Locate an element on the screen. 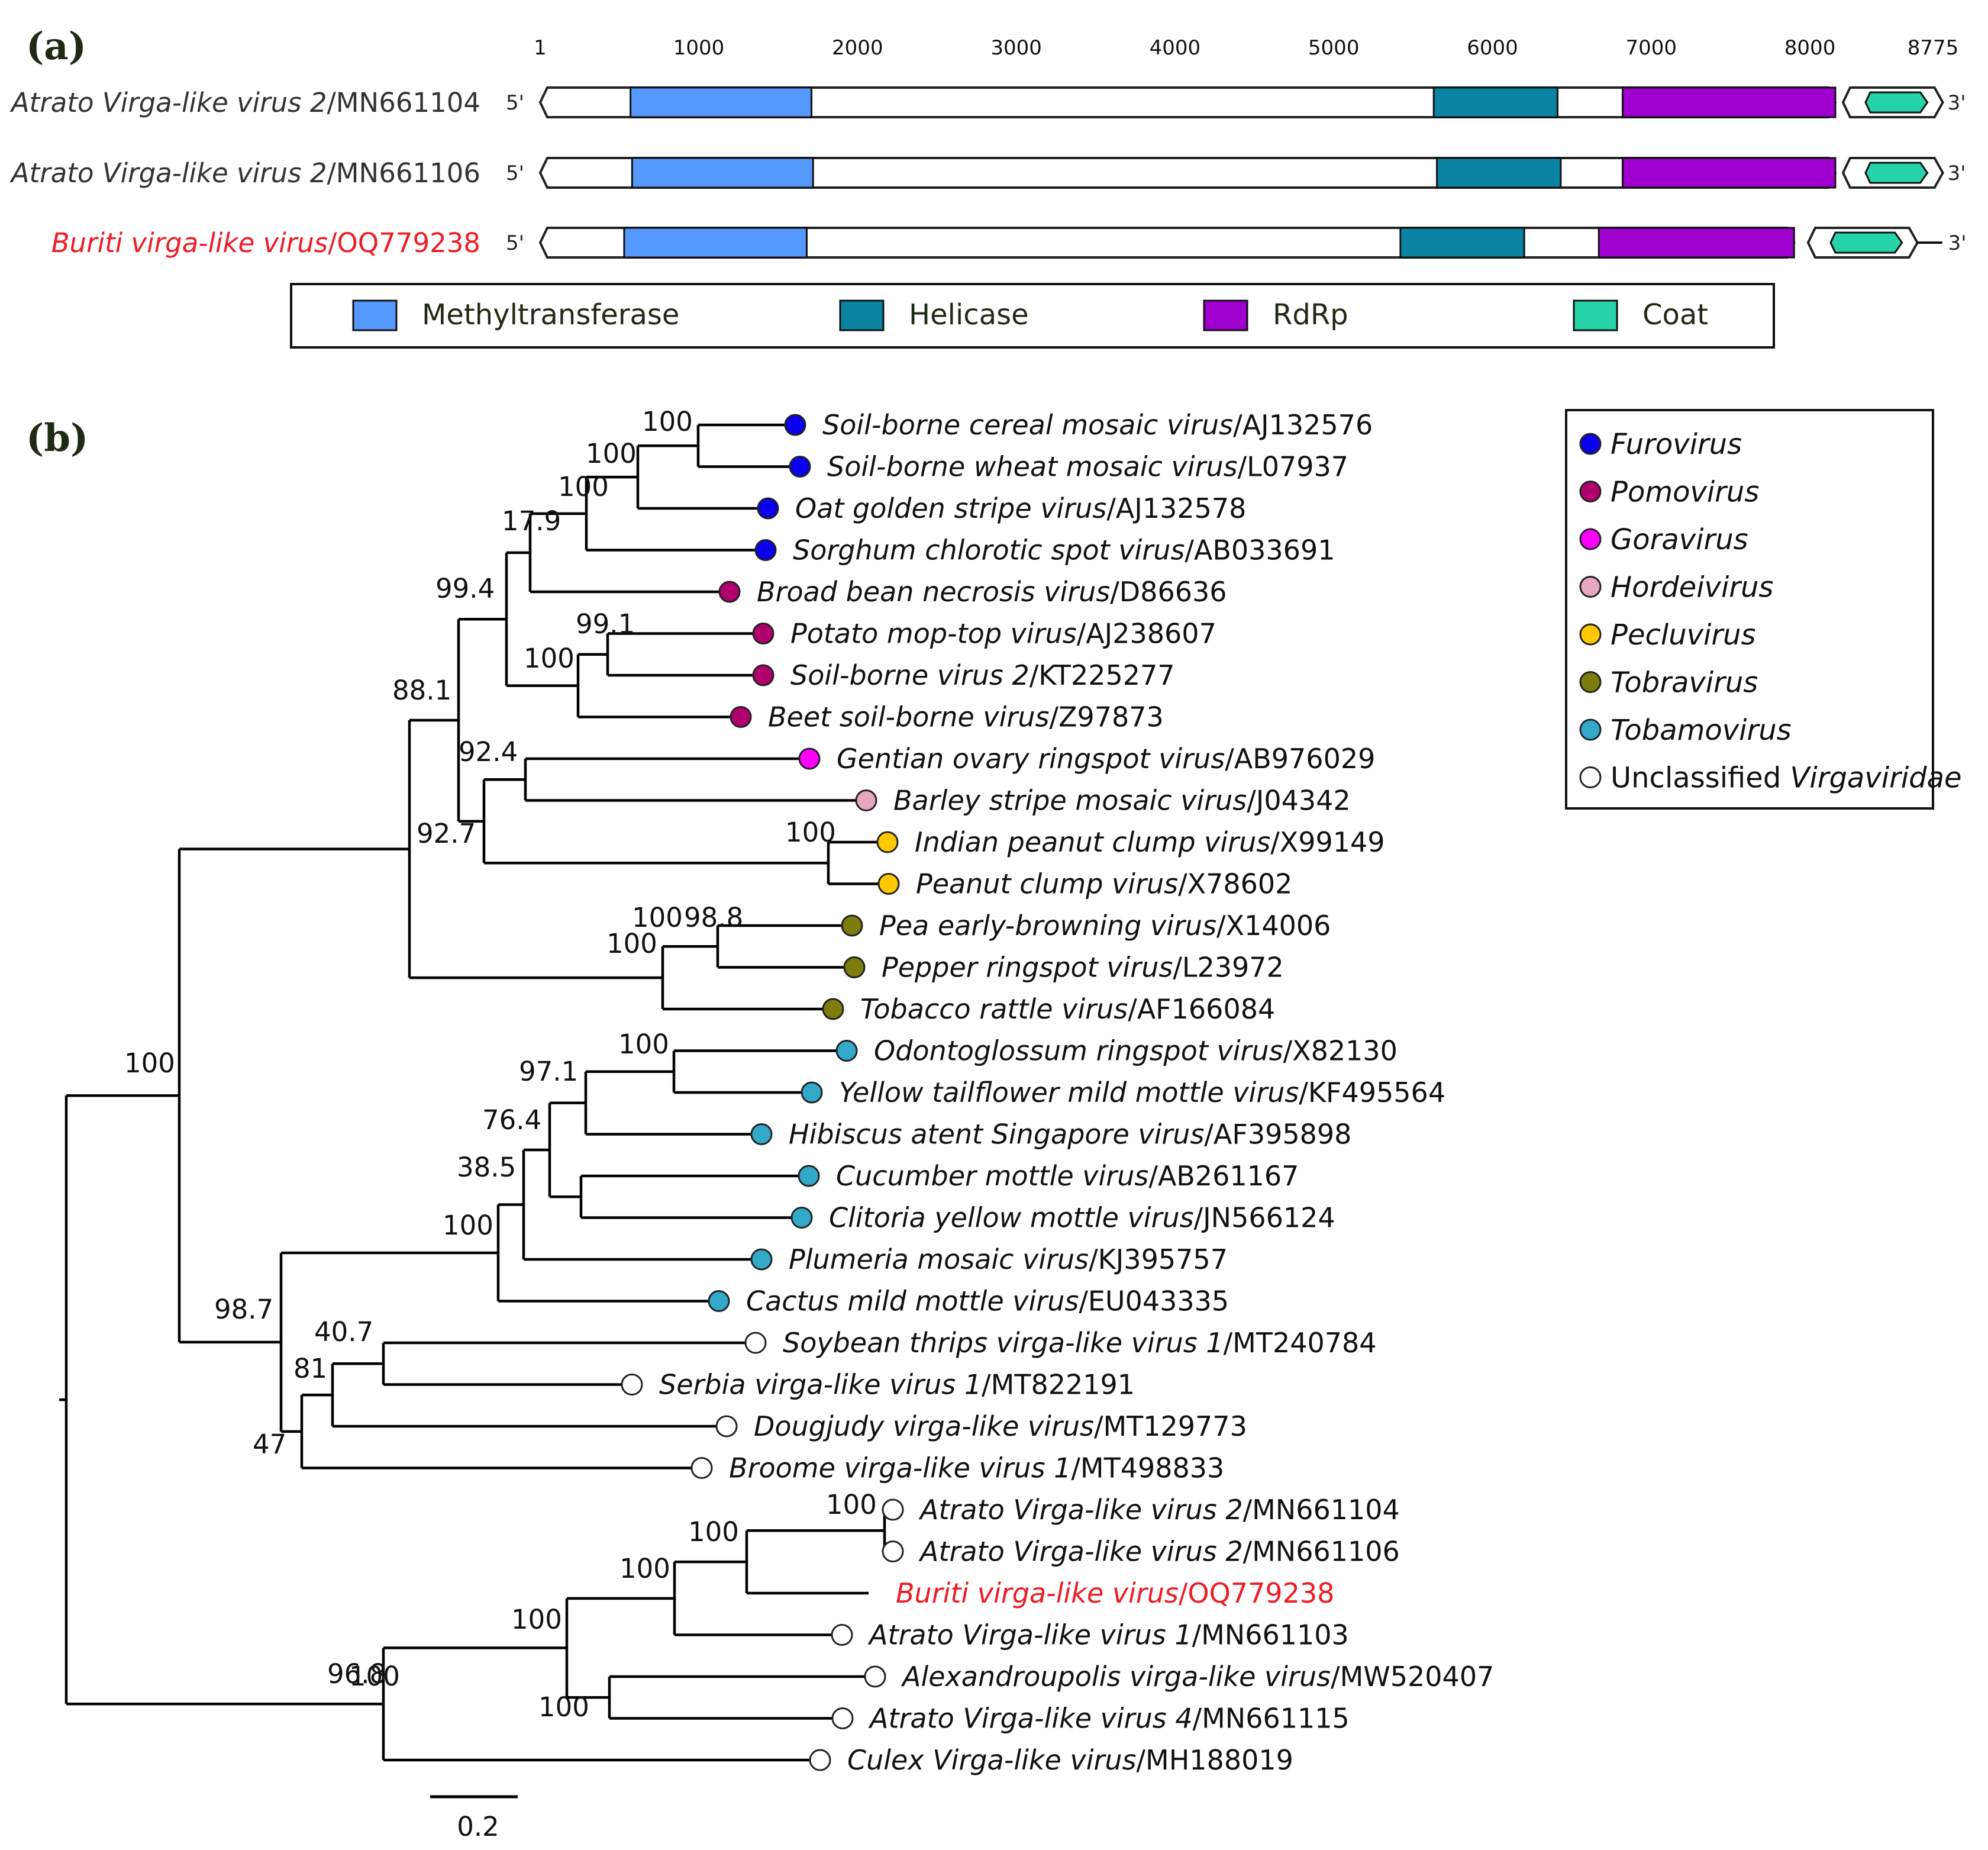 Image resolution: width=1988 pixels, height=1850 pixels. taxon-label: Cactus mild mottle virus/EU043335 is located at coordinates (987, 1301).